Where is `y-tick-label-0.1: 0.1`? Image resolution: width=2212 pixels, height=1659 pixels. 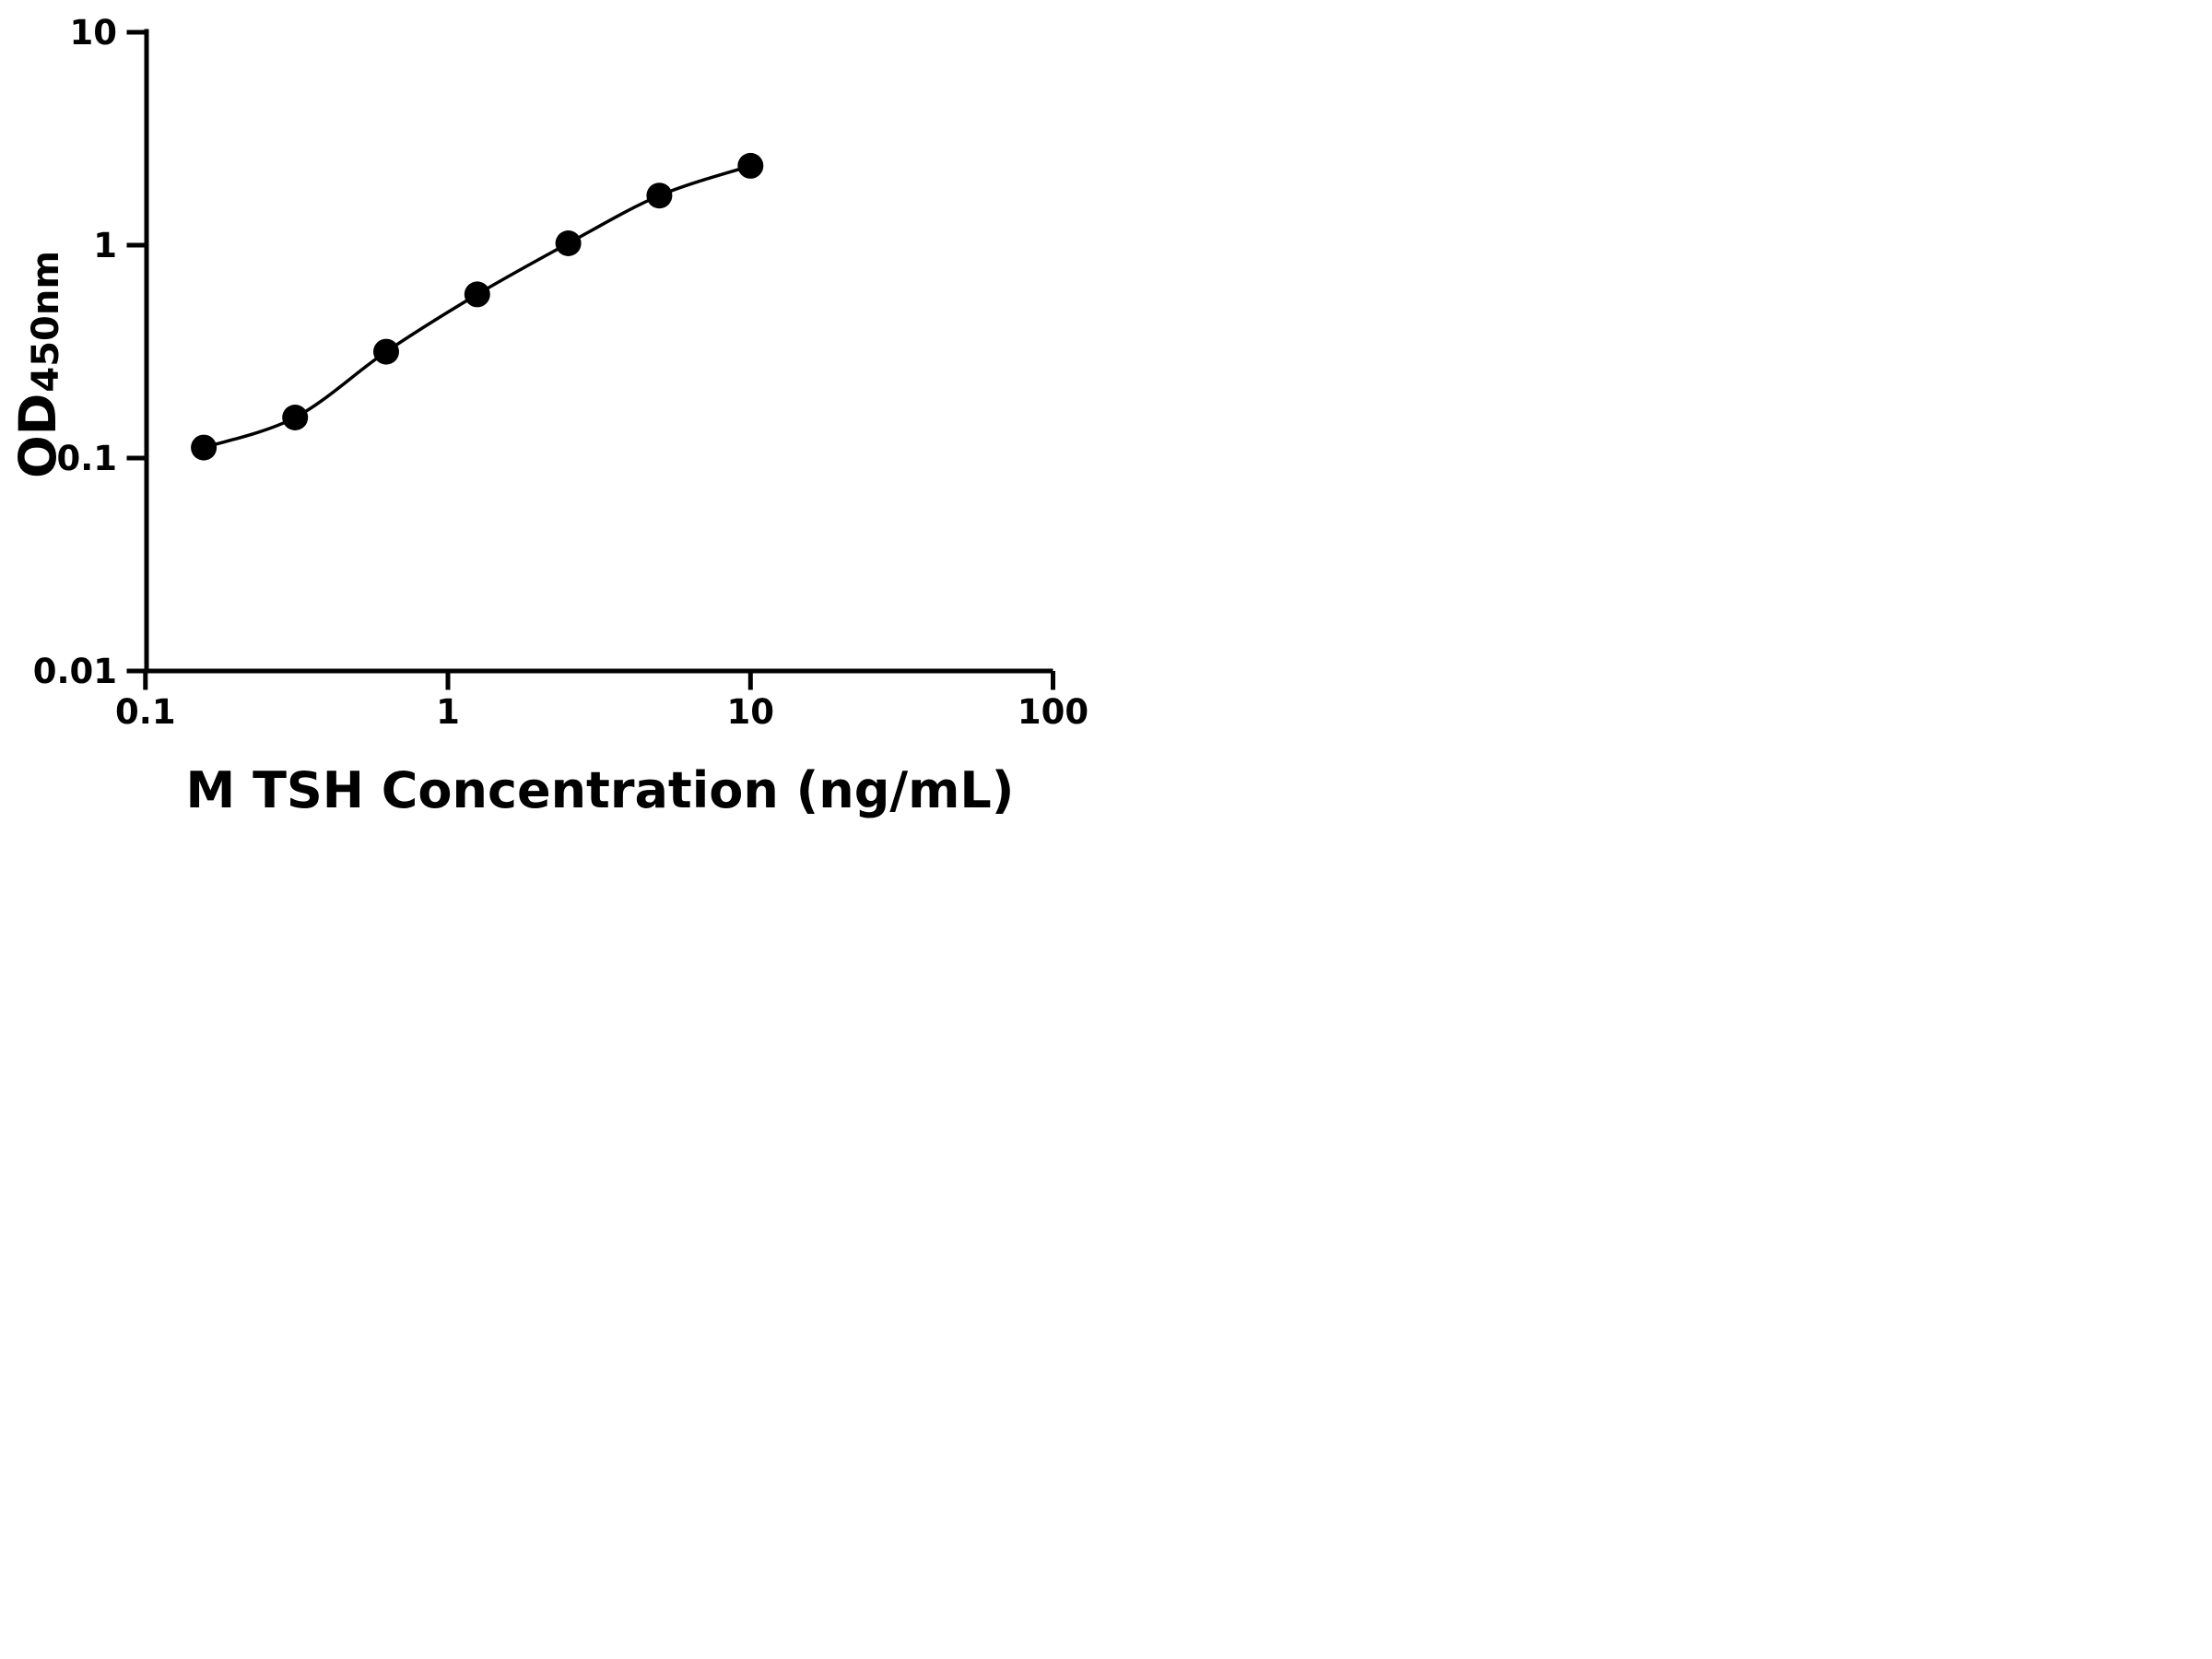
y-tick-label-0.1: 0.1 is located at coordinates (86, 458).